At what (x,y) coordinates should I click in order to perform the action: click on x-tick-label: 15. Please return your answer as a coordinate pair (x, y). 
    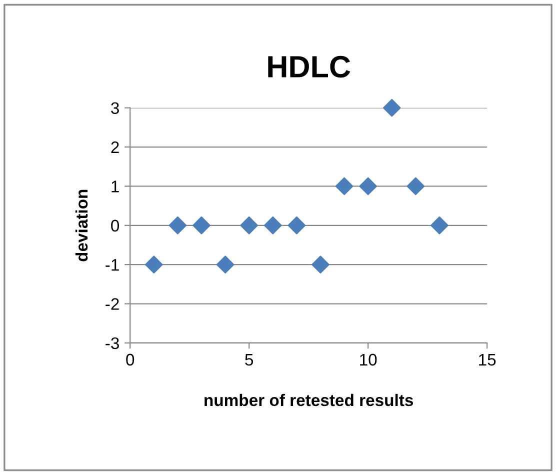
    Looking at the image, I should click on (487, 360).